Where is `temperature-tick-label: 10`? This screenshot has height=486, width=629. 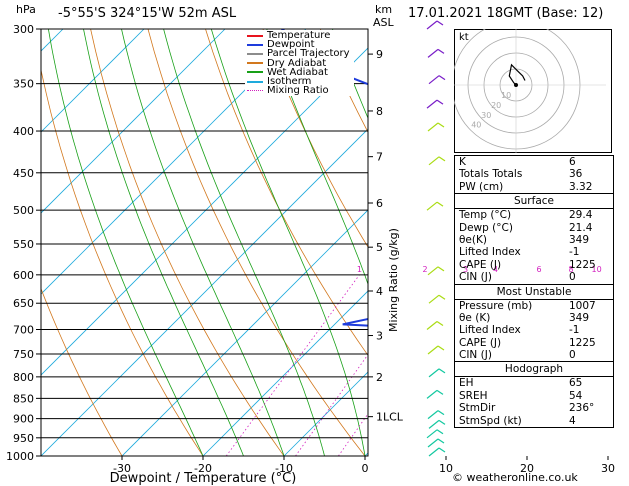
temperature-tick-label: 10 is located at coordinates (446, 468).